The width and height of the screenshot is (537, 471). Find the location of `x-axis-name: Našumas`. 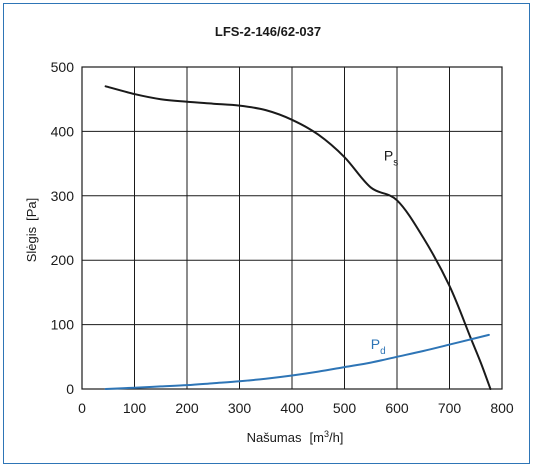

x-axis-name: Našumas is located at coordinates (274, 437).